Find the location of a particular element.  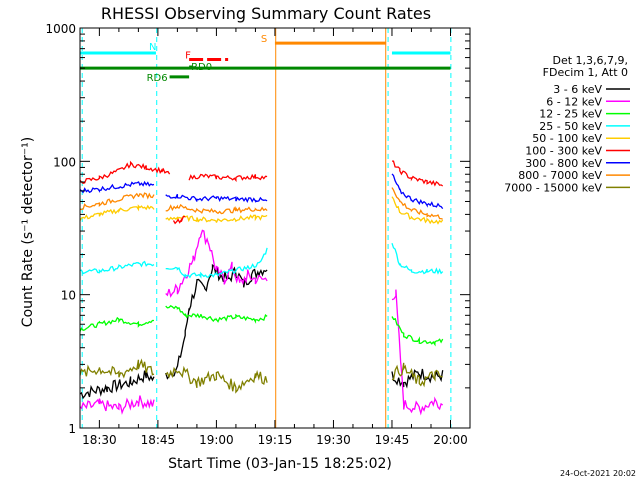

x-tick-label-1: 18:45 is located at coordinates (158, 440).